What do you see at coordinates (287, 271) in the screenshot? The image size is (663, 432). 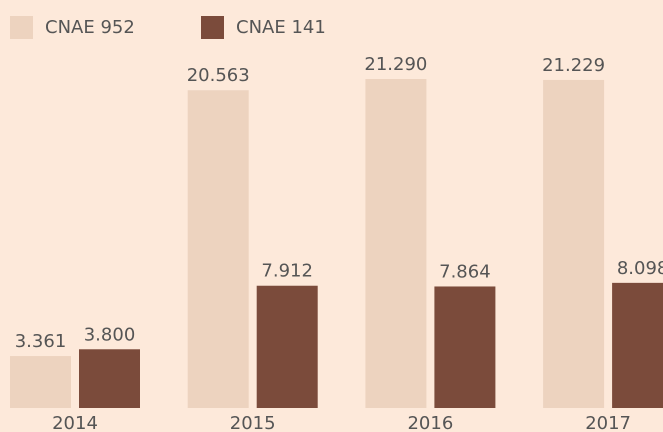 I see `value-label: 7.912` at bounding box center [287, 271].